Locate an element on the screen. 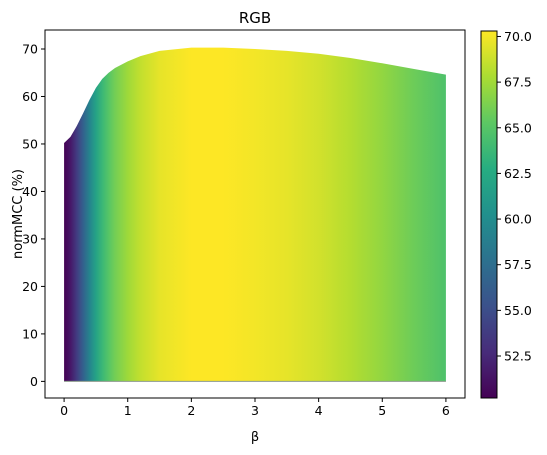 This screenshot has width=547, height=455. colorbar-tick-label: 70.0 is located at coordinates (518, 36).